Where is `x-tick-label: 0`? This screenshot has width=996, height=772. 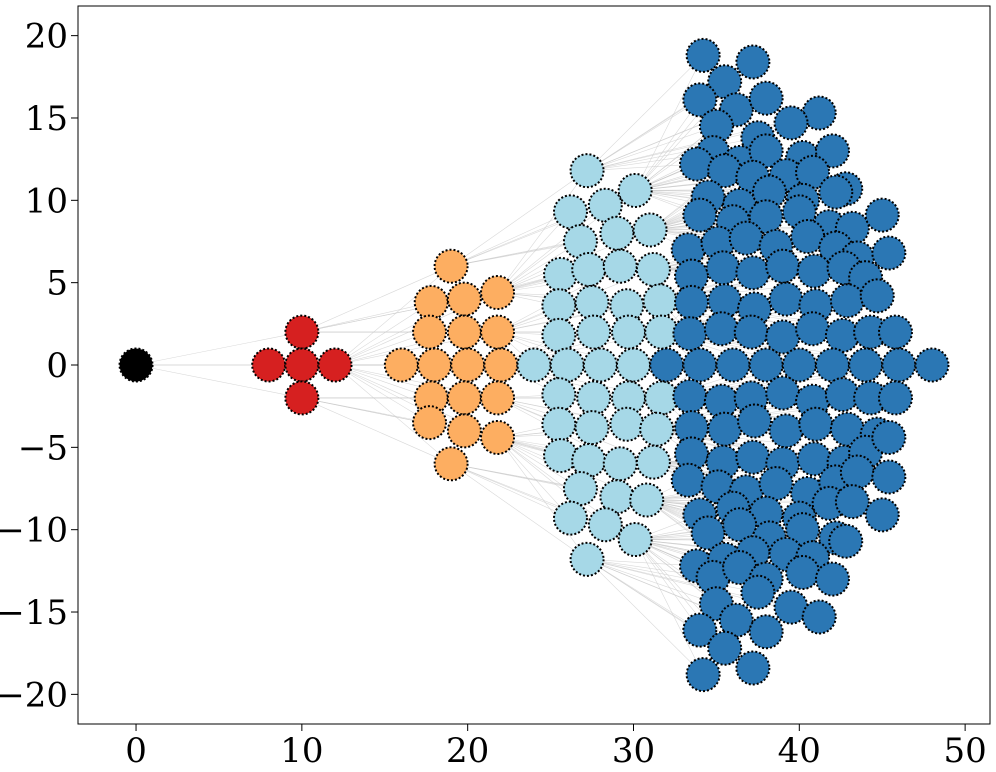
x-tick-label: 0 is located at coordinates (136, 751).